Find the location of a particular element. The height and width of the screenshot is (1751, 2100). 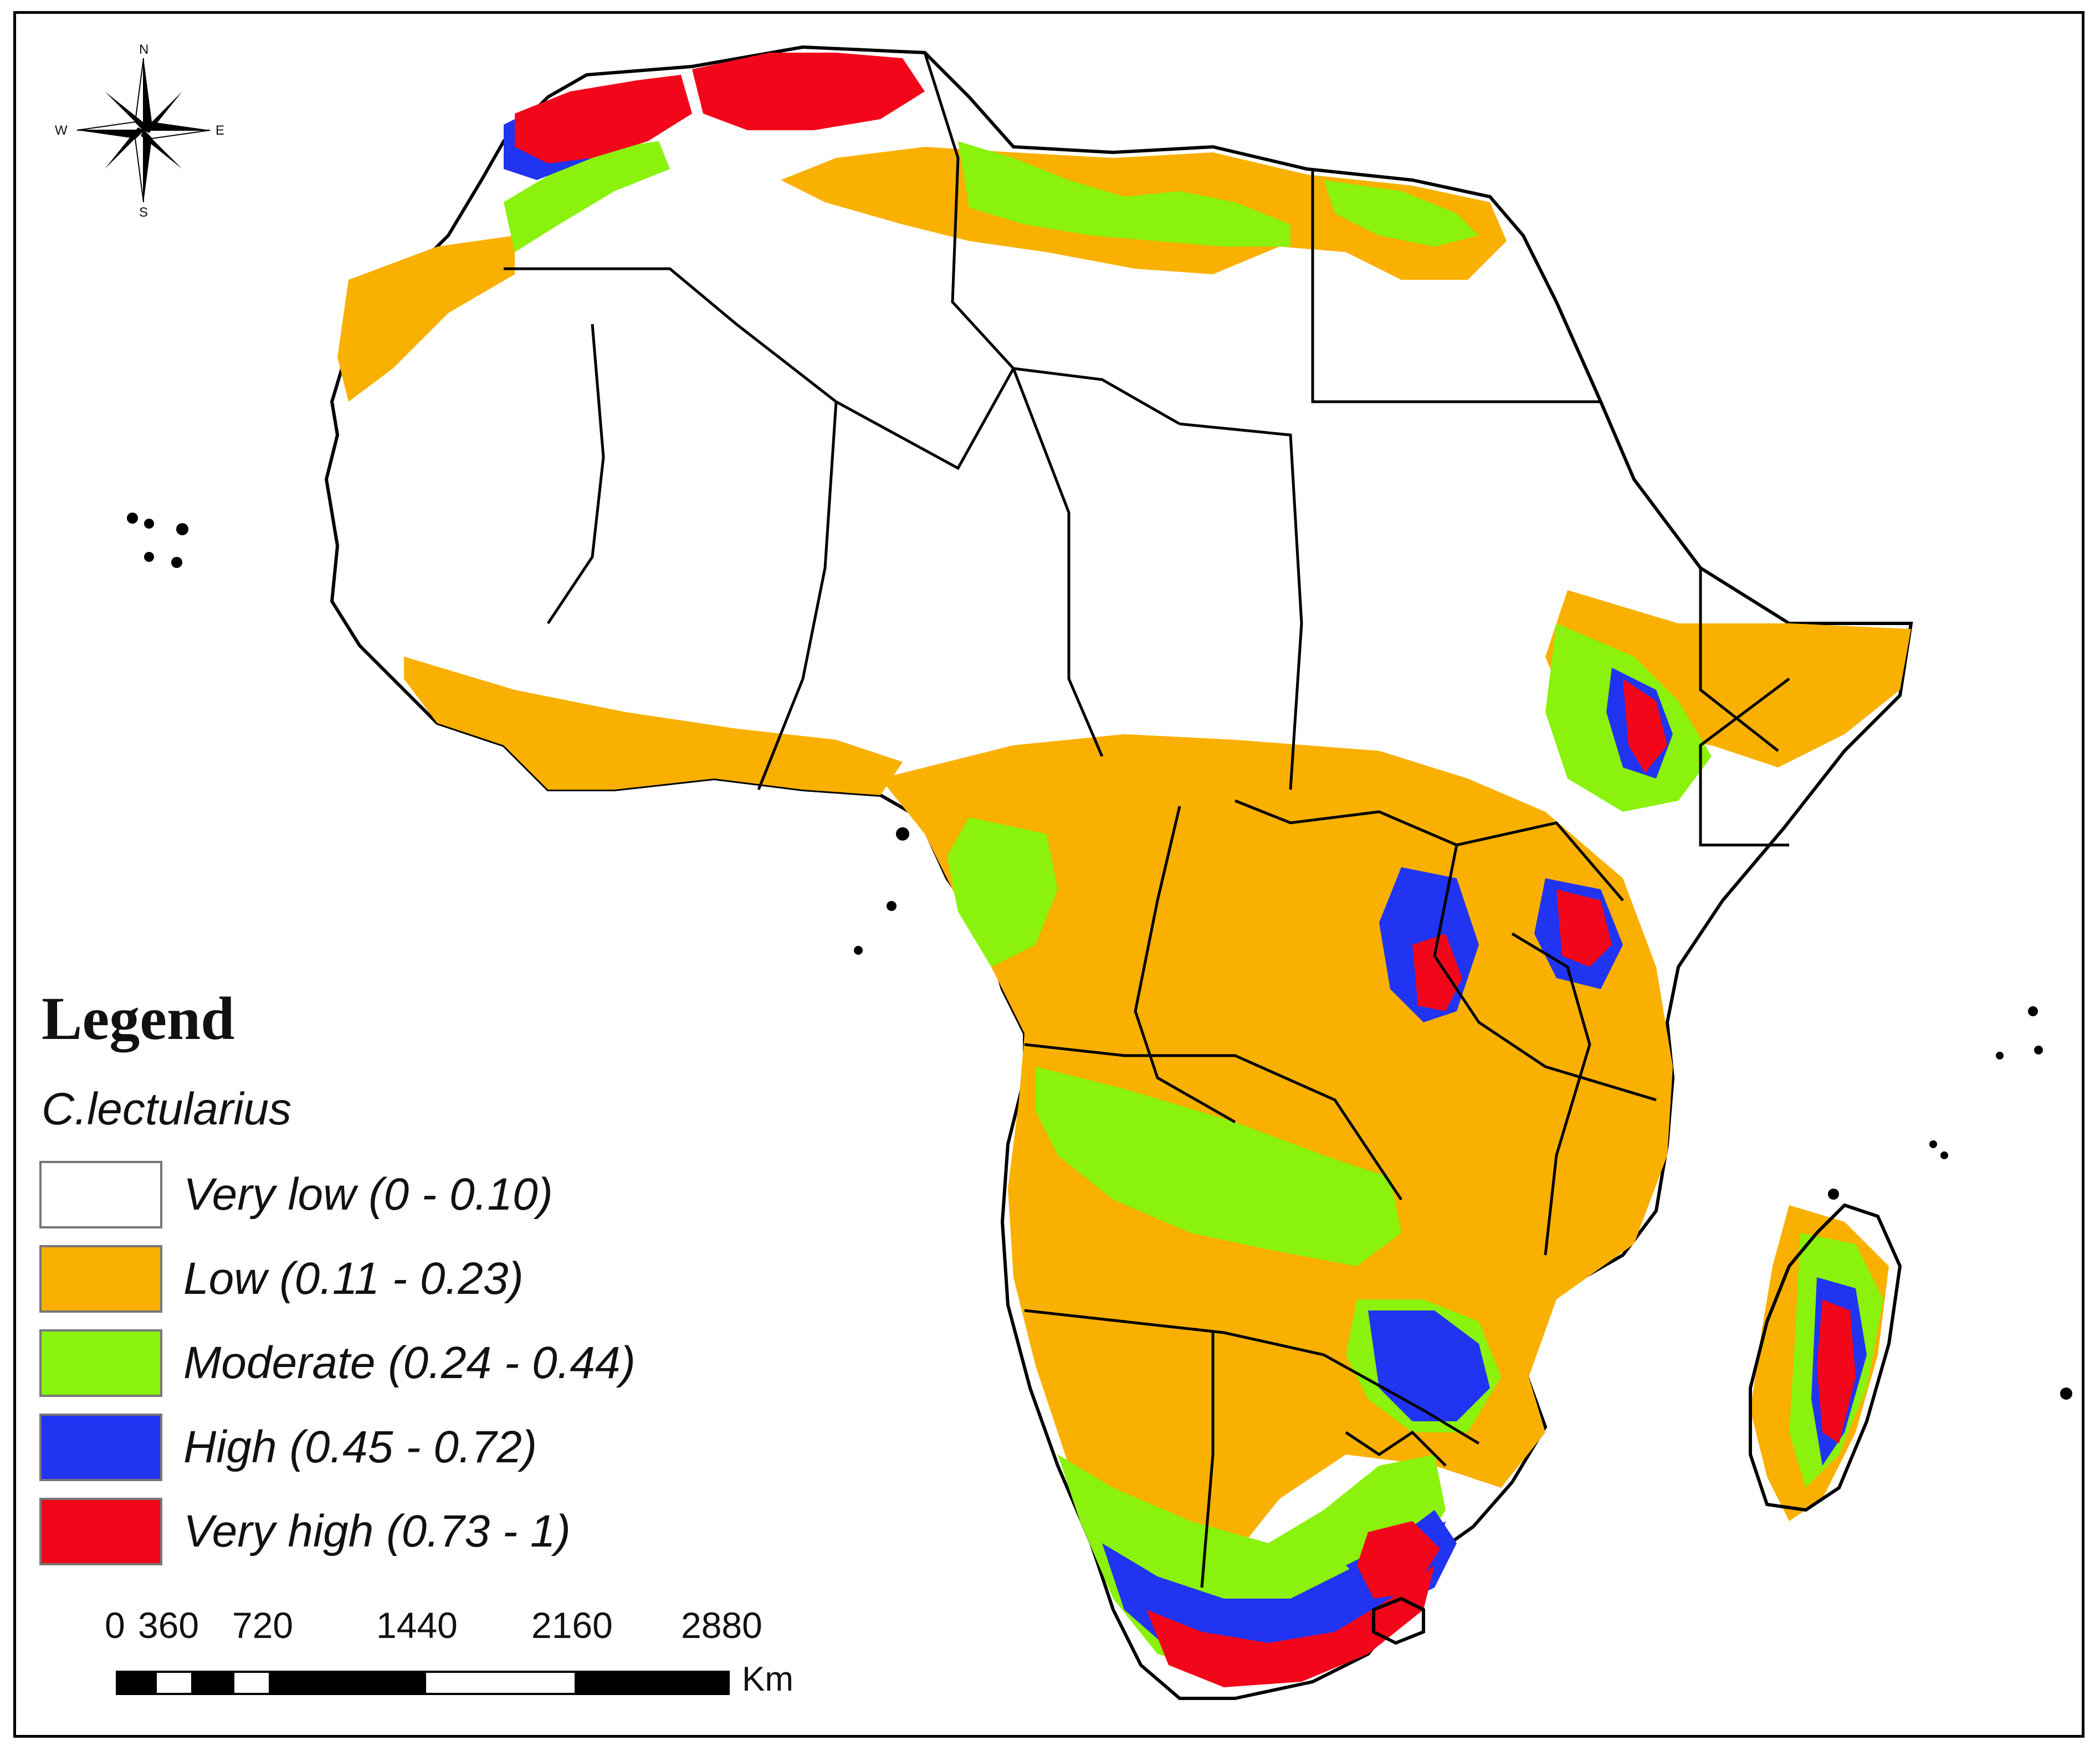

legend-row-moderate: Moderate (0.24 - 0.44) is located at coordinates (394, 1365).